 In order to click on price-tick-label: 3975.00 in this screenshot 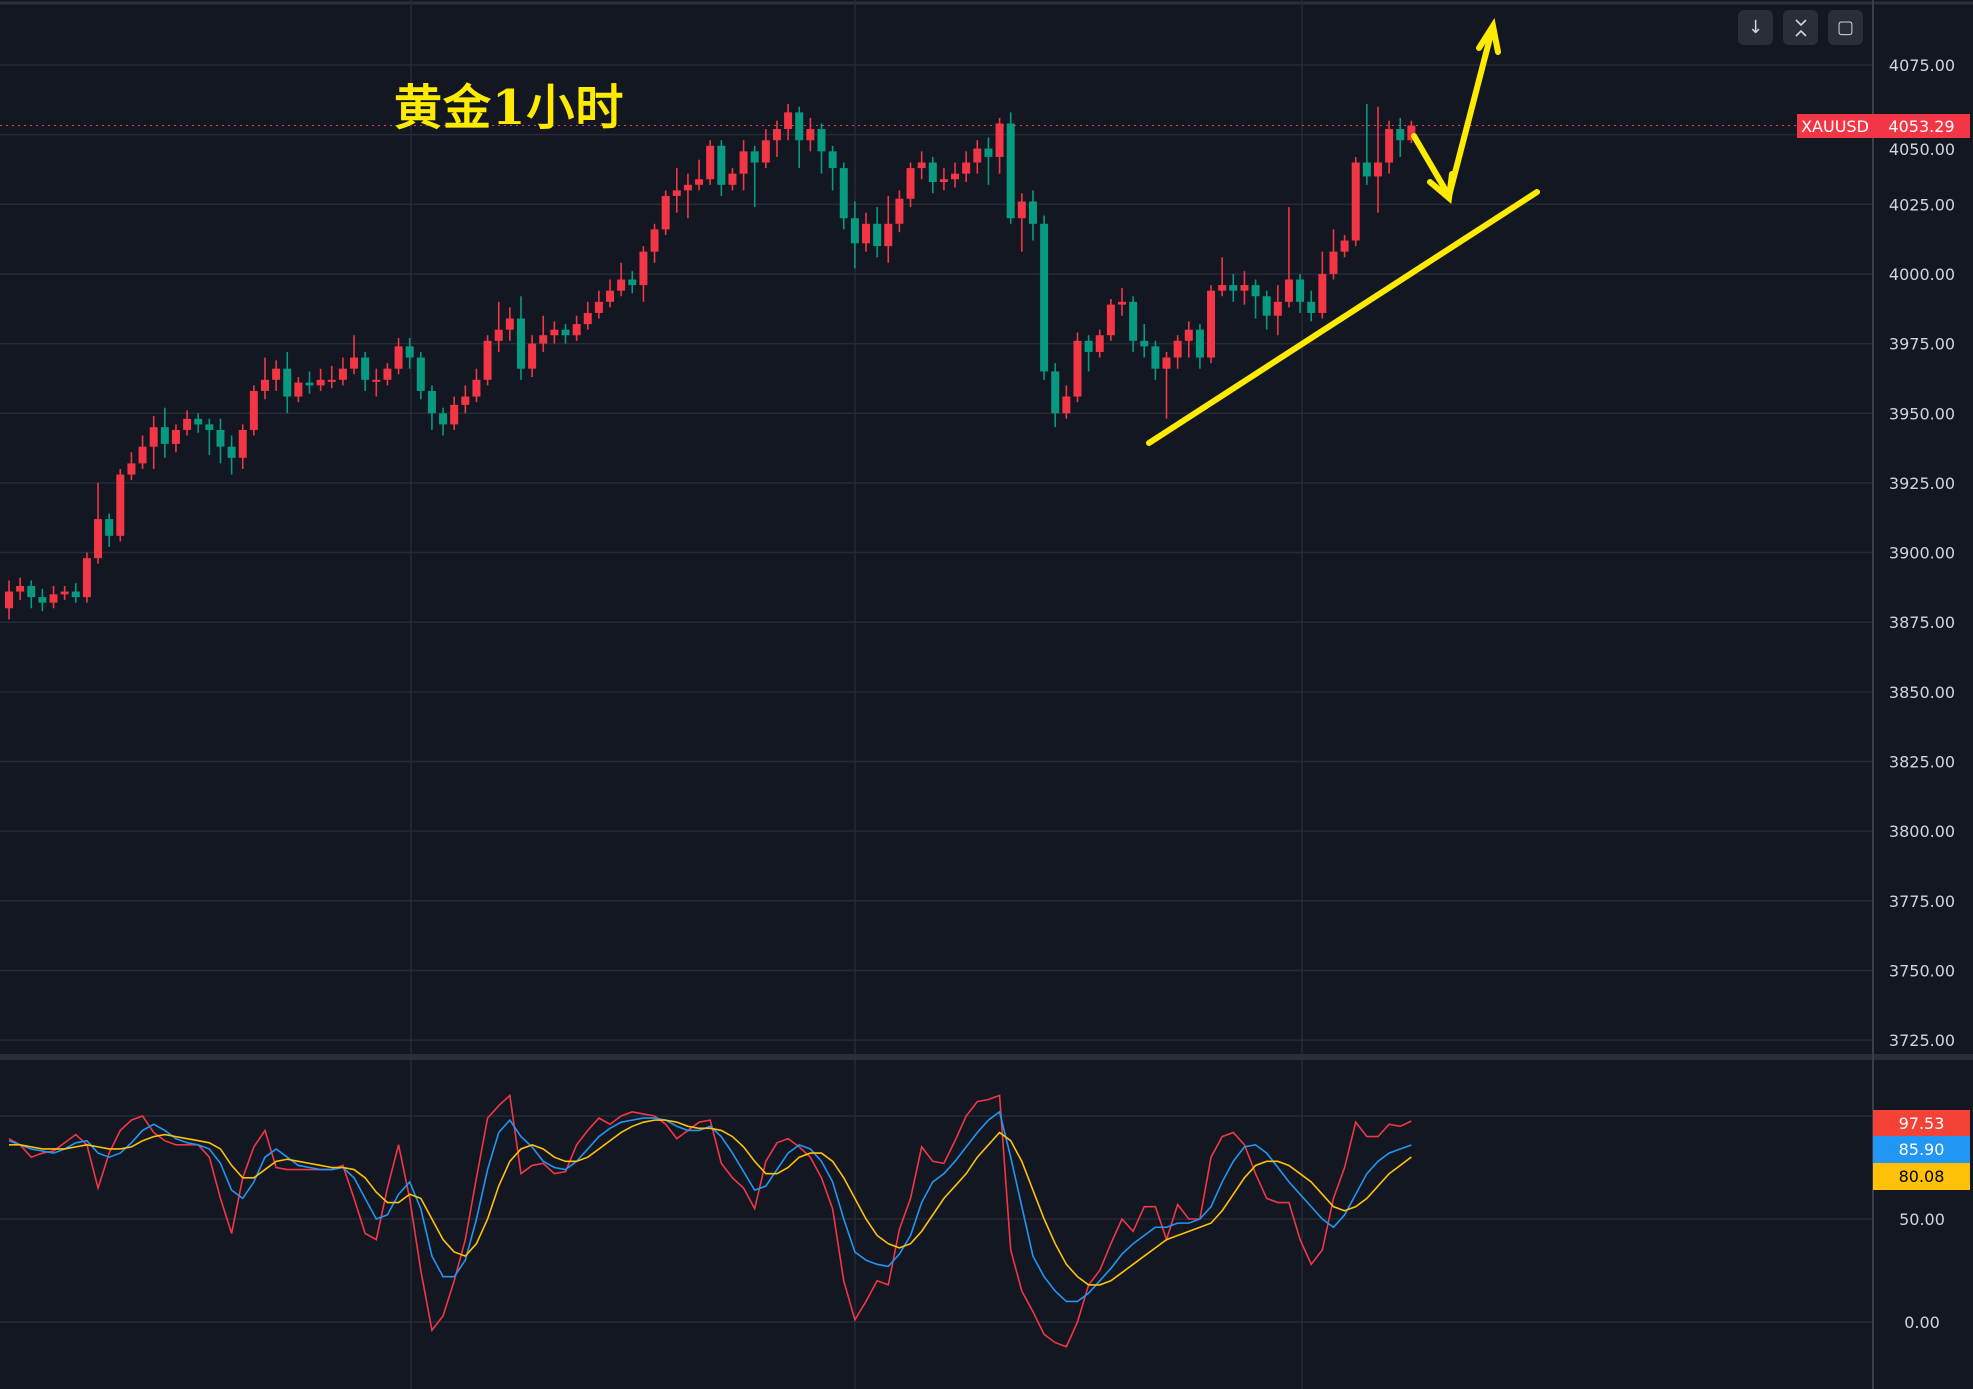, I will do `click(1922, 344)`.